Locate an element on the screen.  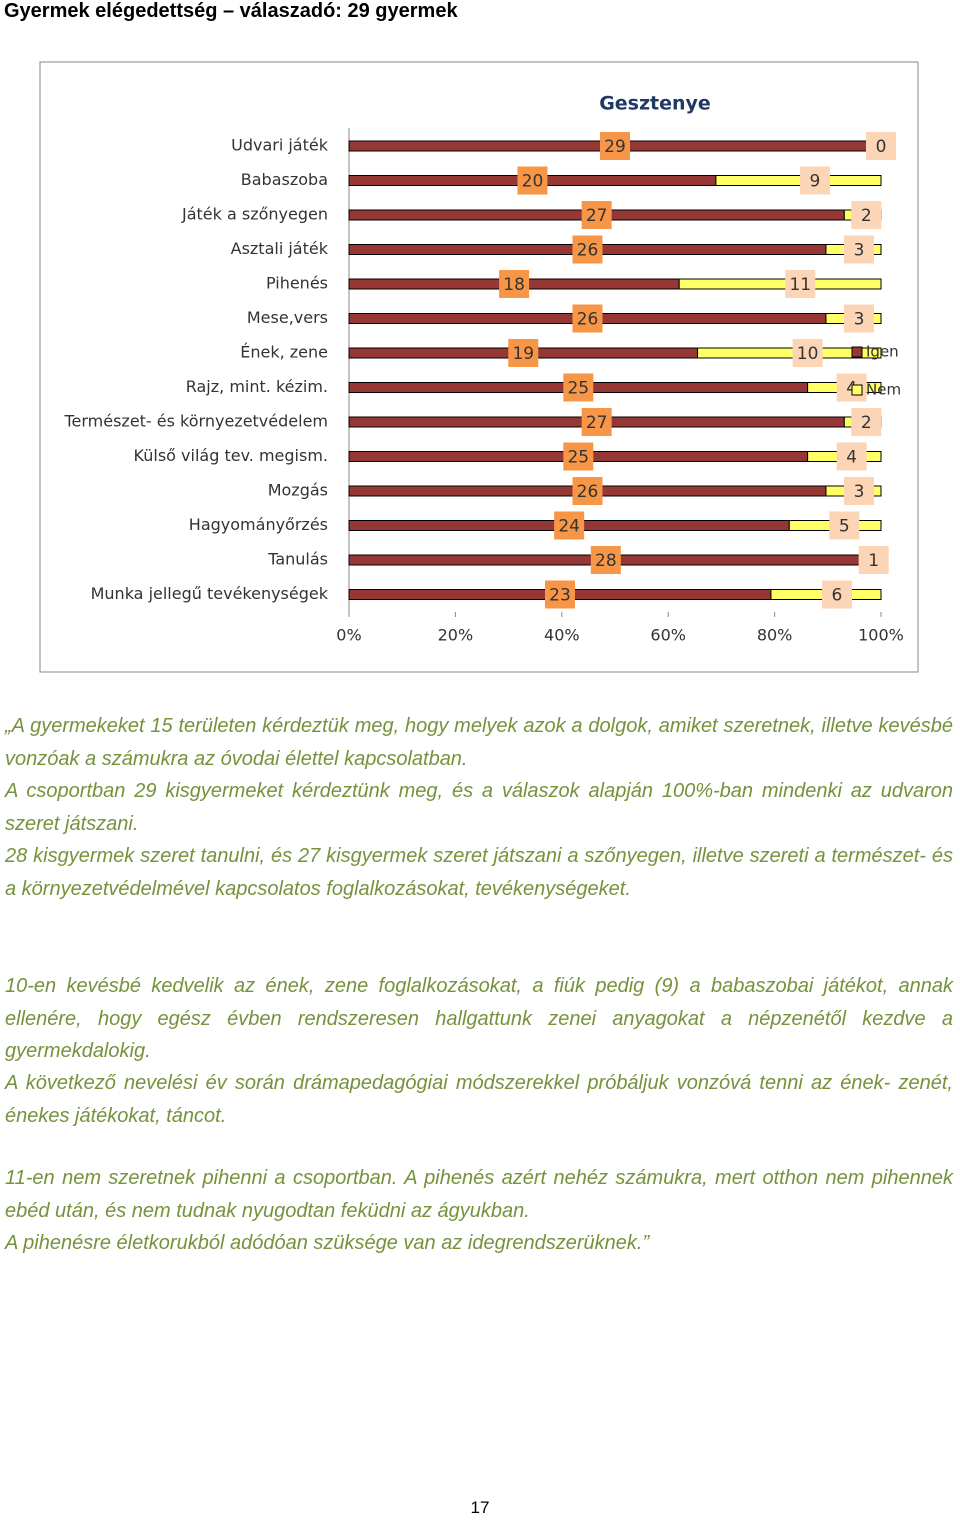
category-label: Mese,vers is located at coordinates (287, 317).